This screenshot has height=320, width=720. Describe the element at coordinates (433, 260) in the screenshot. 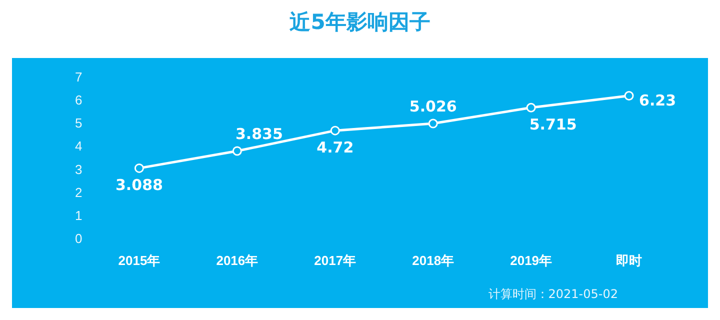

I see `x-tick-label: 2018年` at that location.